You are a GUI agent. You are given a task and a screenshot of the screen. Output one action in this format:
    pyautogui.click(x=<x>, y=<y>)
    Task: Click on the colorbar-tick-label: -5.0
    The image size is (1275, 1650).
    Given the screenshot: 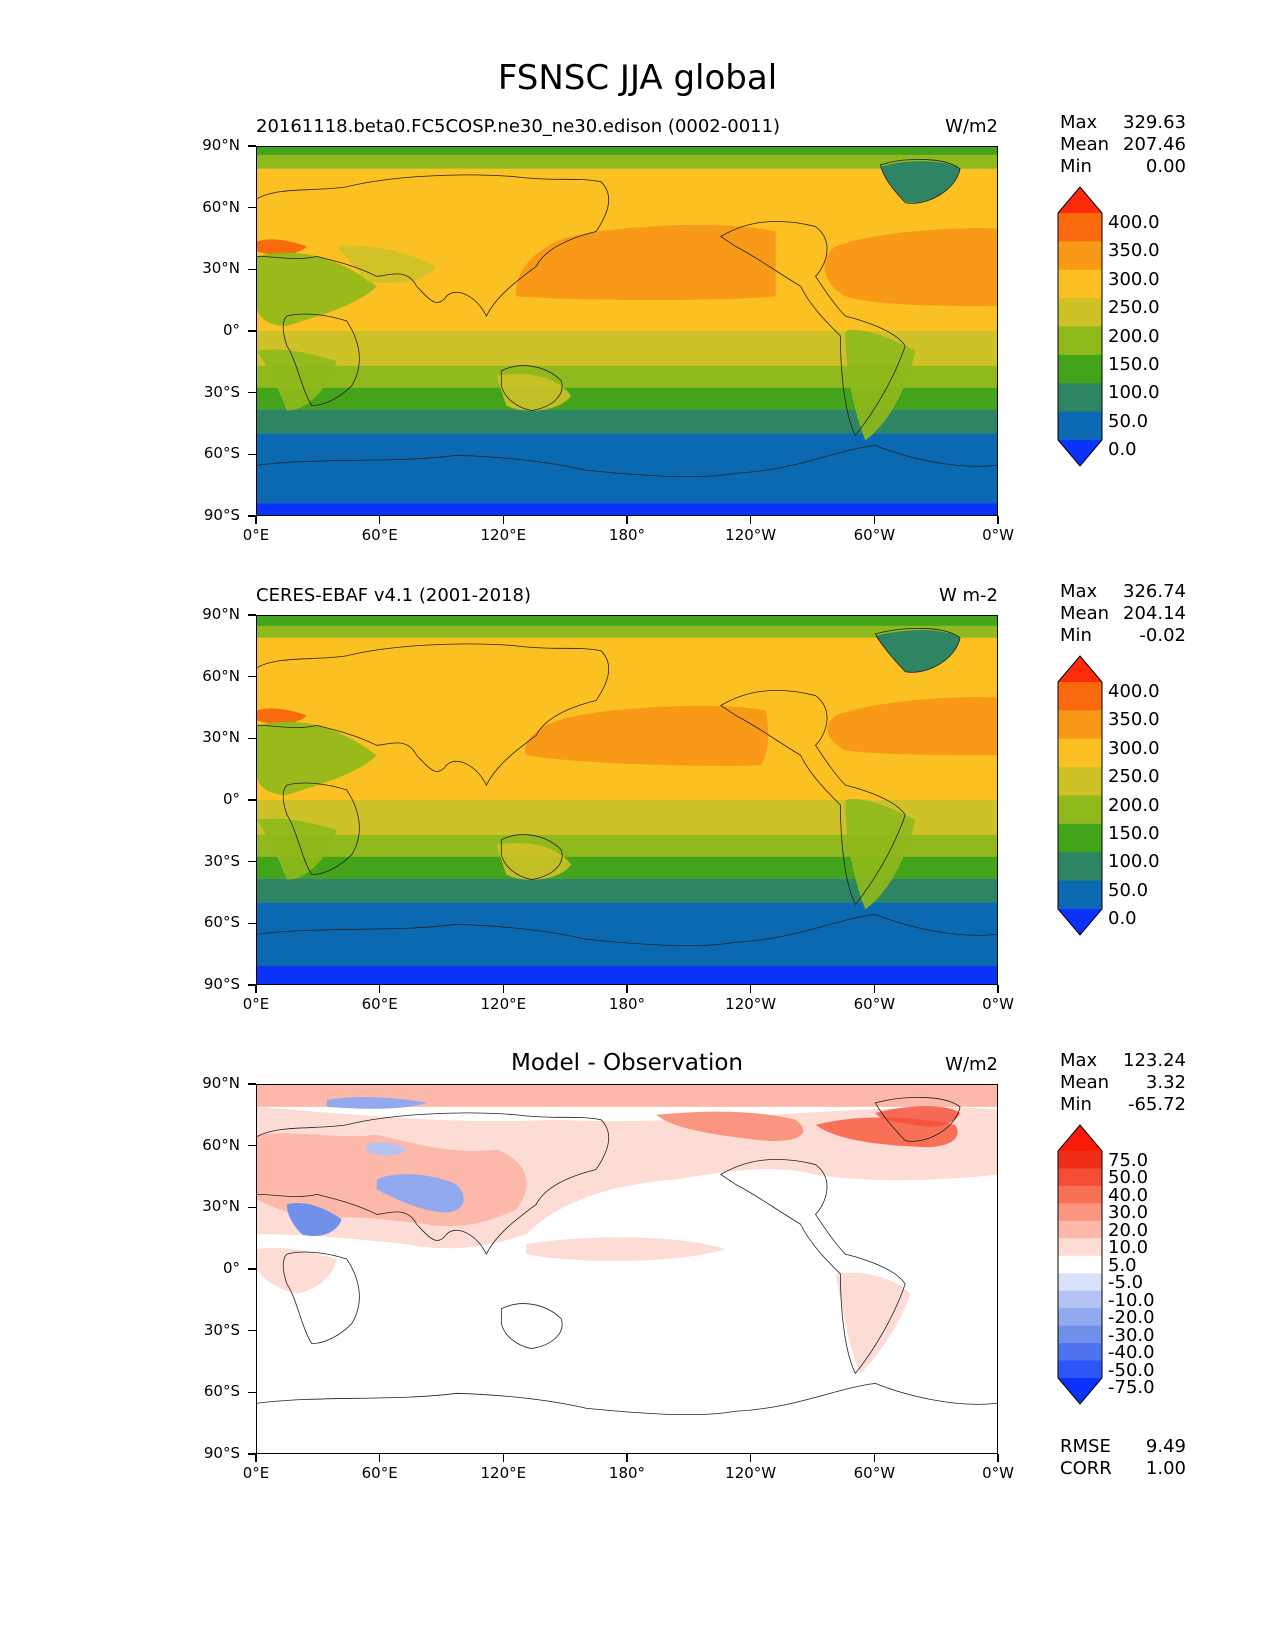 What is the action you would take?
    pyautogui.click(x=1126, y=1283)
    